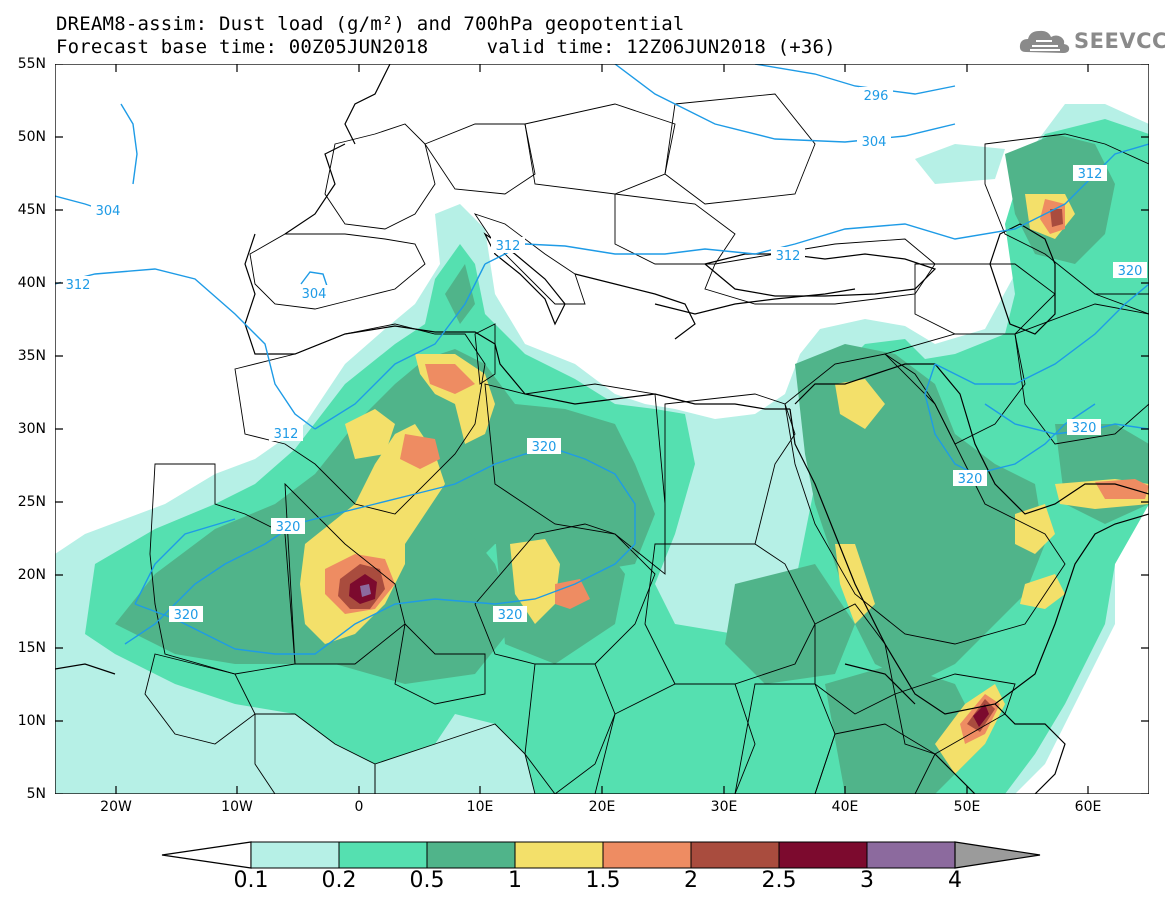  I want to click on lon-label: 50E, so click(967, 807).